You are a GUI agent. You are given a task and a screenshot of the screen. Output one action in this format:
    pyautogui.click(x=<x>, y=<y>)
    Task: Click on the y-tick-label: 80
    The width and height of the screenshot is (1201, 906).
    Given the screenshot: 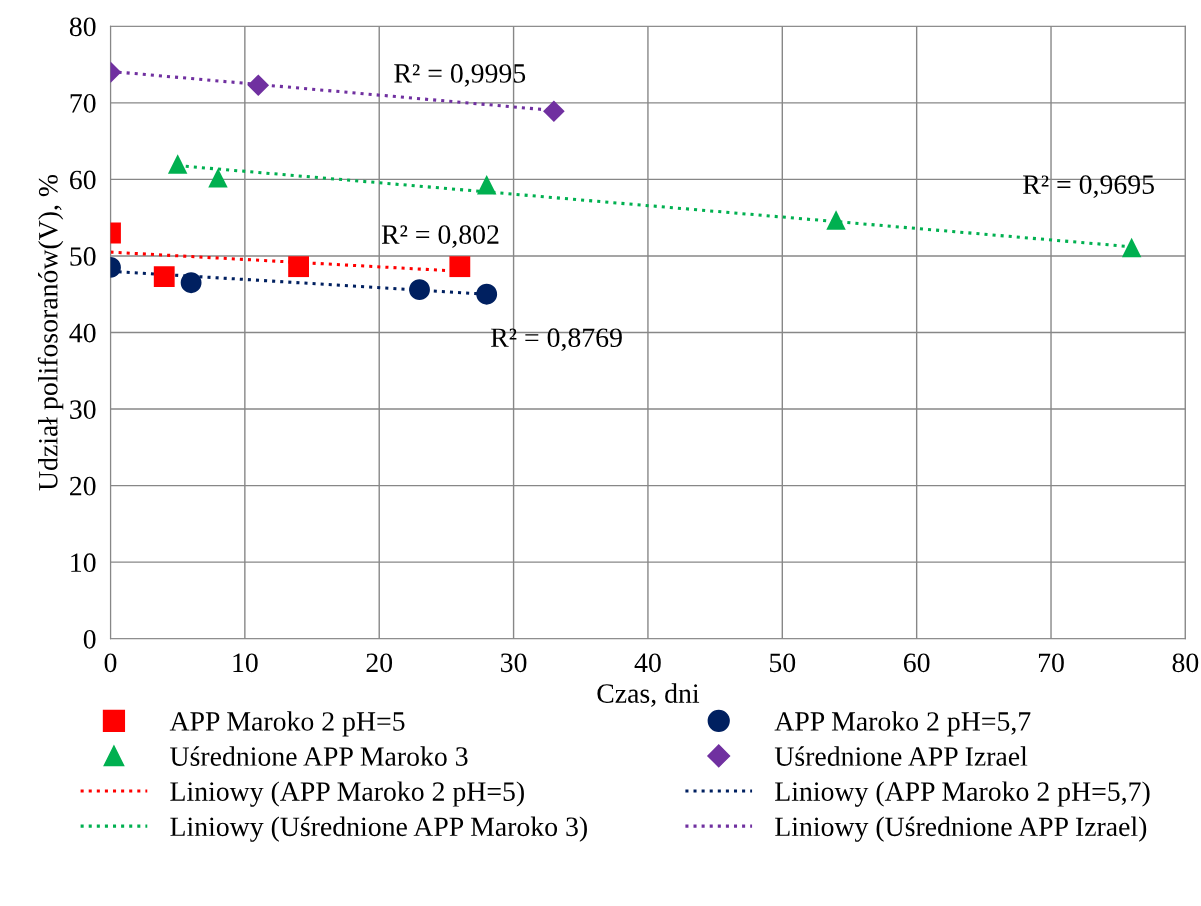 What is the action you would take?
    pyautogui.click(x=82, y=27)
    